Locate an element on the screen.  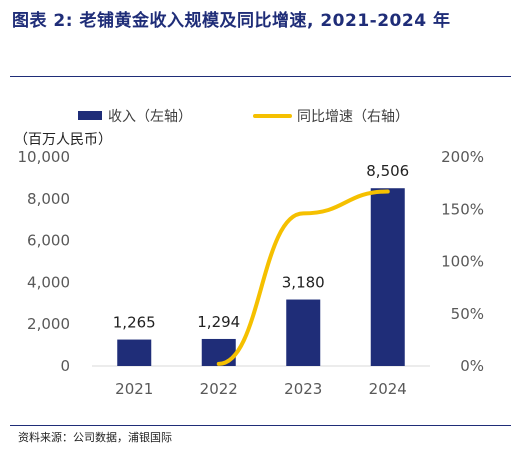
growth-line-series is located at coordinates (303, 277).